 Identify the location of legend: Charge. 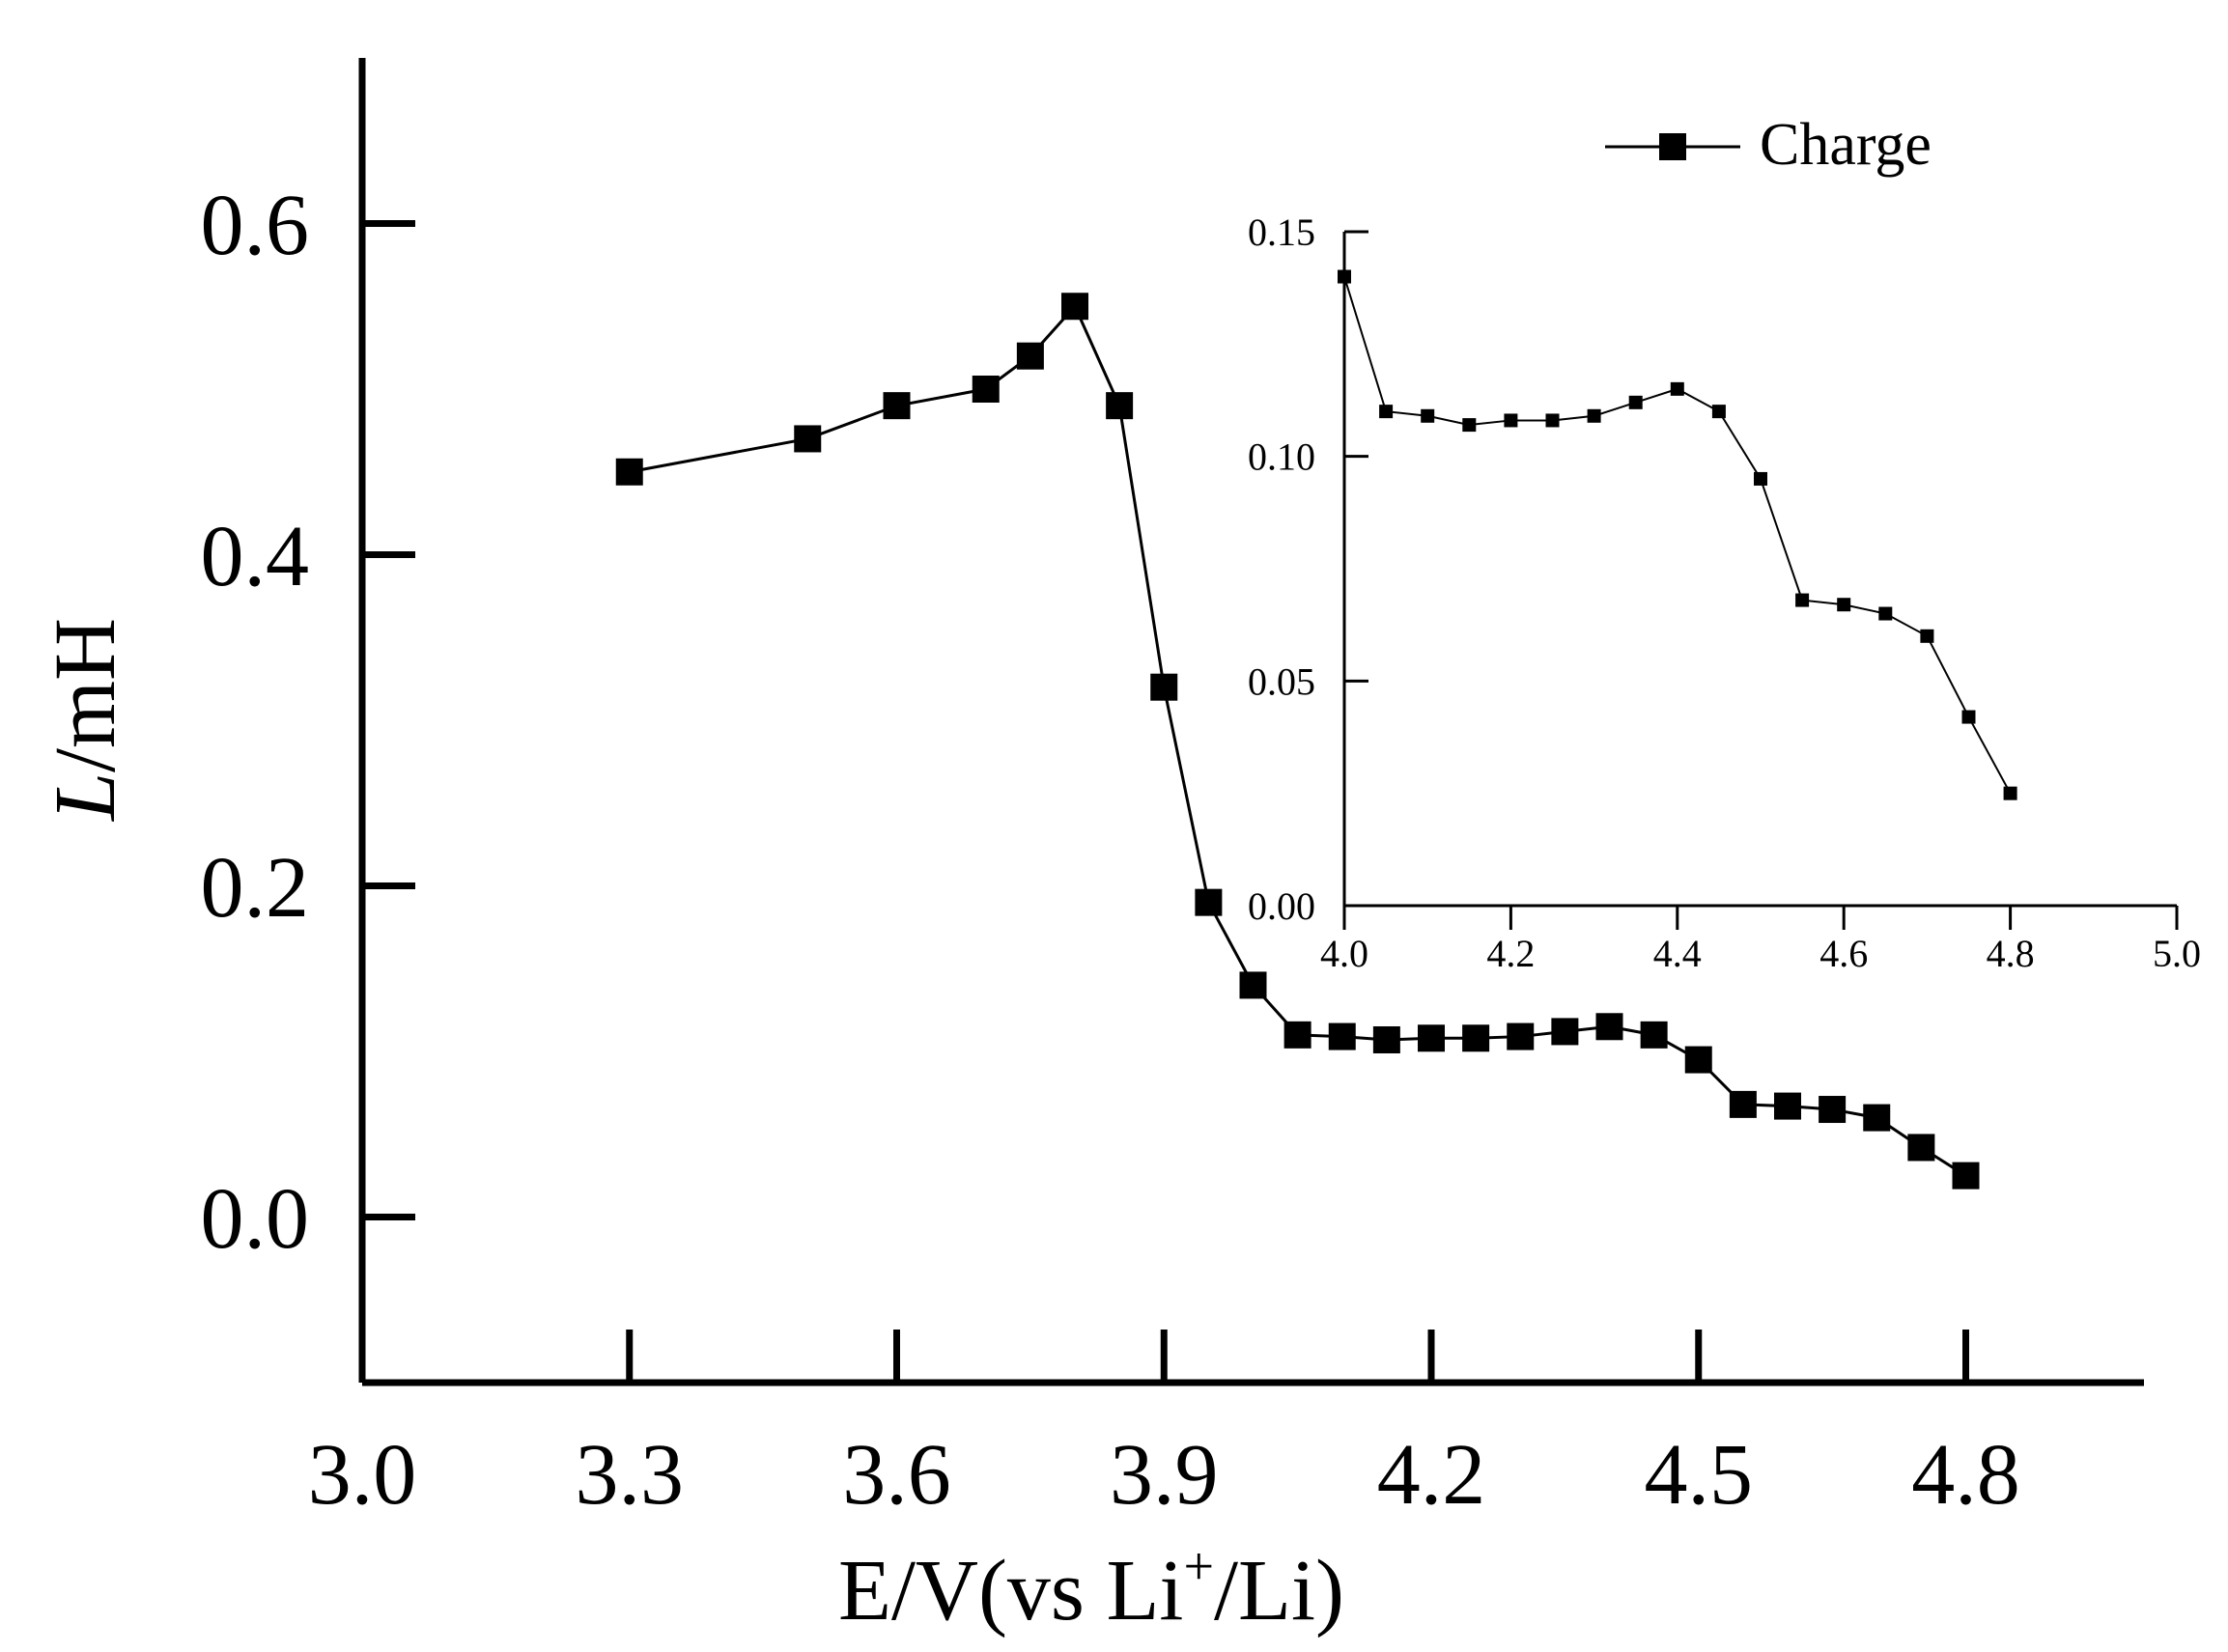
(1768, 145).